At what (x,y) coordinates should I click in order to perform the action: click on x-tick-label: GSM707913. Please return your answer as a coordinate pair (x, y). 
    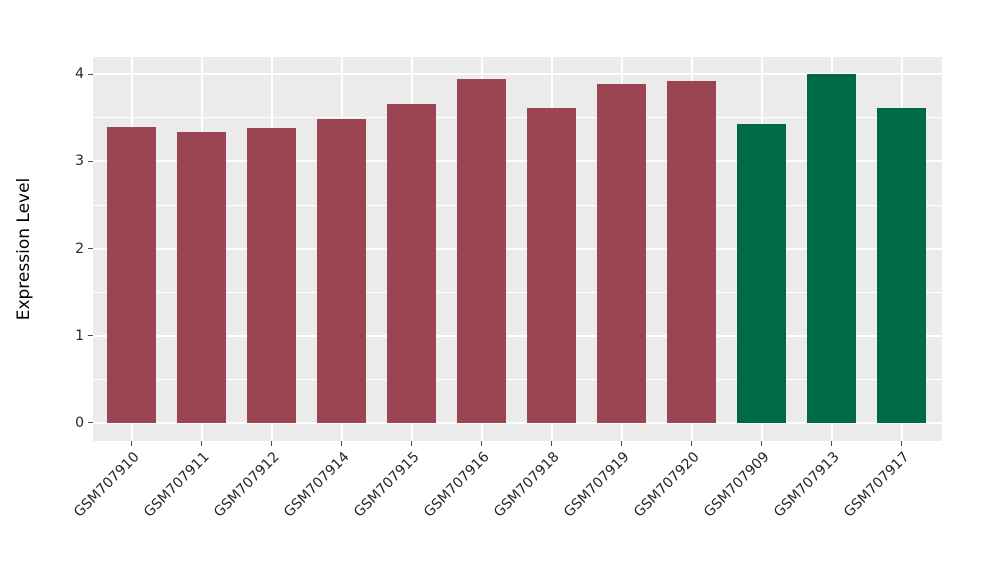
    Looking at the image, I should click on (807, 485).